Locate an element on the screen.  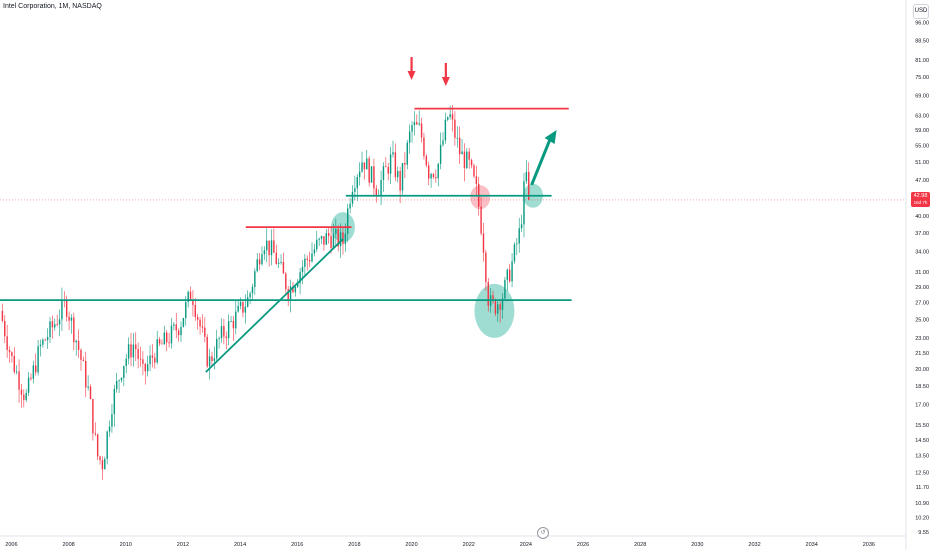
x-tick-label: 2026 is located at coordinates (583, 545).